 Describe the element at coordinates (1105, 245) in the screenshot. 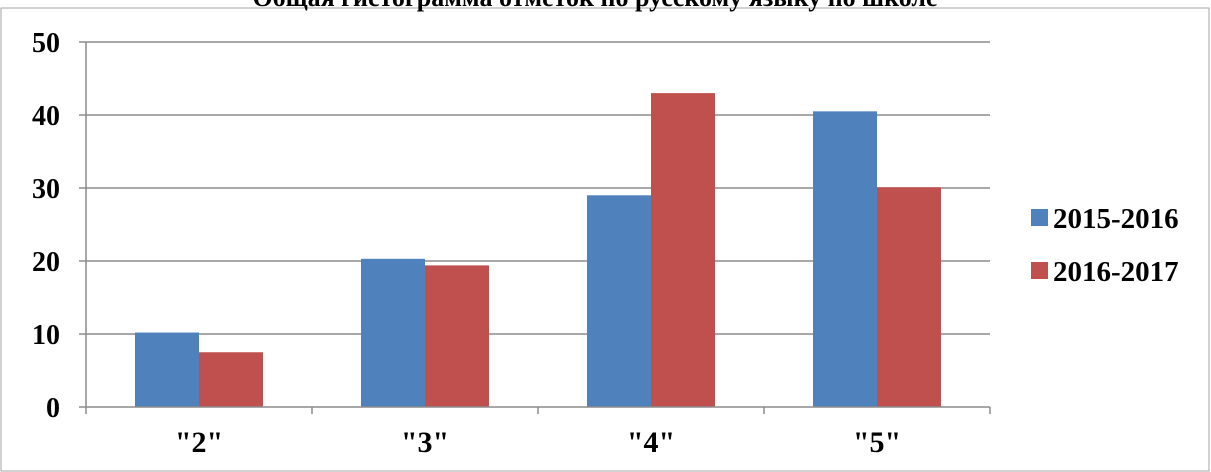

I see `legend: 2015-2016 2016-2017` at that location.